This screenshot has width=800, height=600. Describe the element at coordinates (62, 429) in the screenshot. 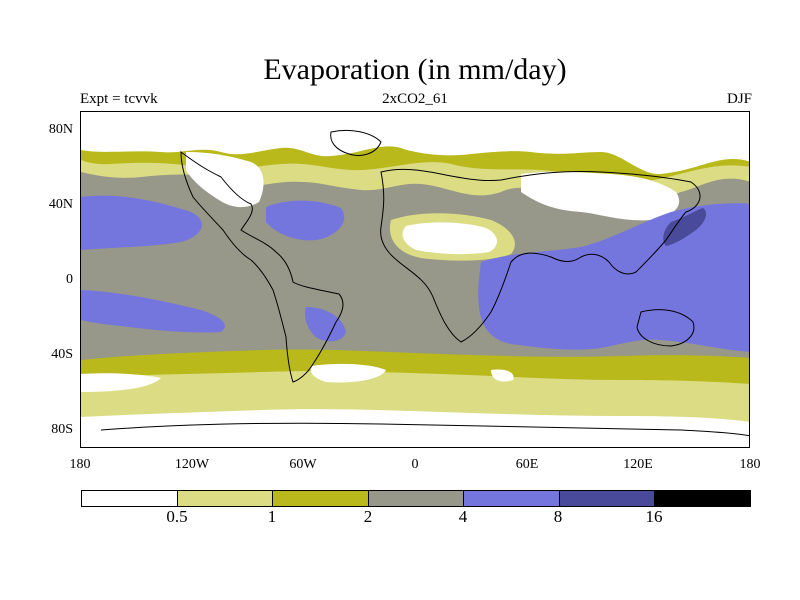

I see `lat-tick-80s: 80S` at that location.